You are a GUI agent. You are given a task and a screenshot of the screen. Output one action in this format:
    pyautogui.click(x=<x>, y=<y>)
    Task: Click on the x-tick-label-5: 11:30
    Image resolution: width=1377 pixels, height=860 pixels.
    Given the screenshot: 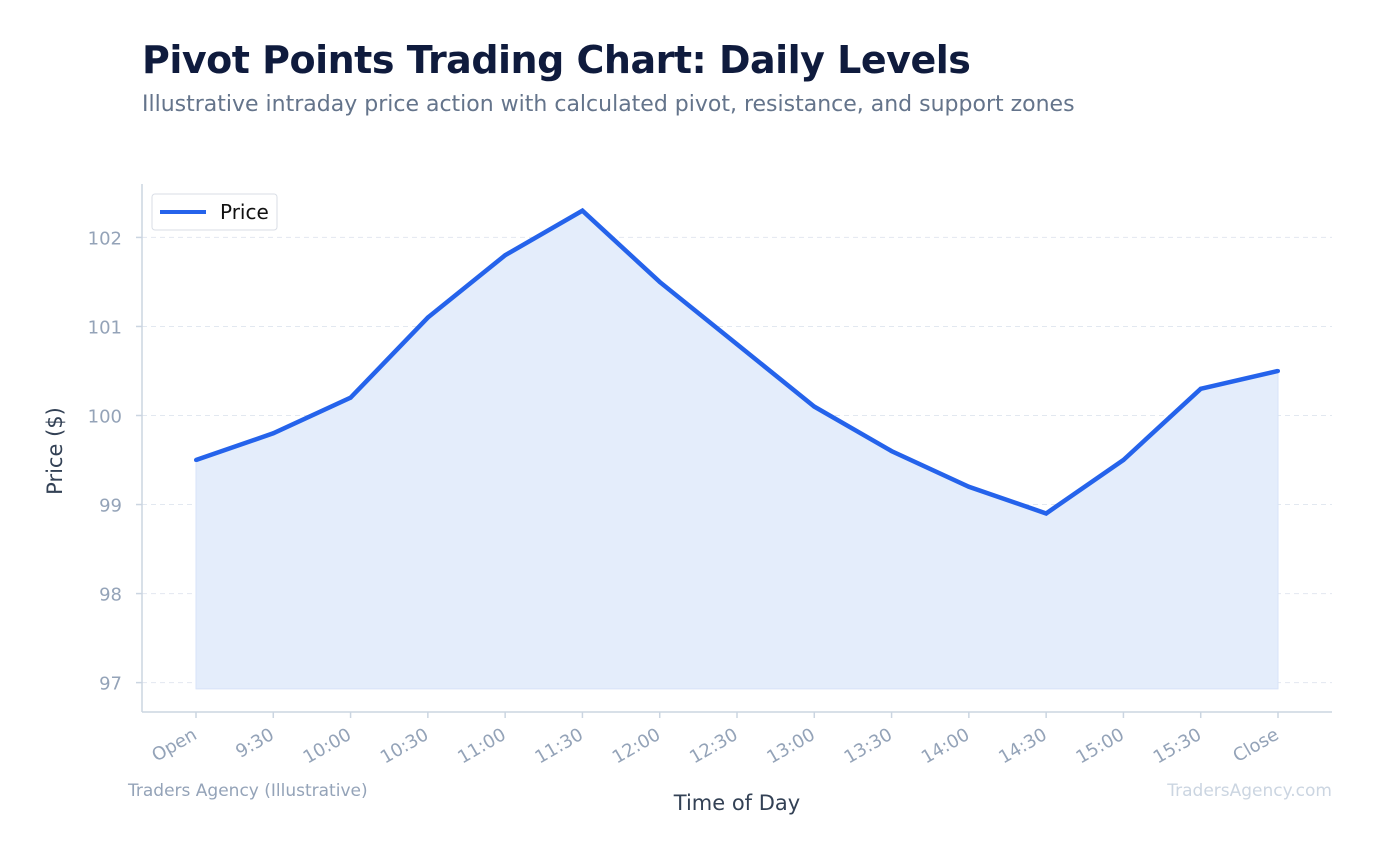 What is the action you would take?
    pyautogui.click(x=559, y=746)
    